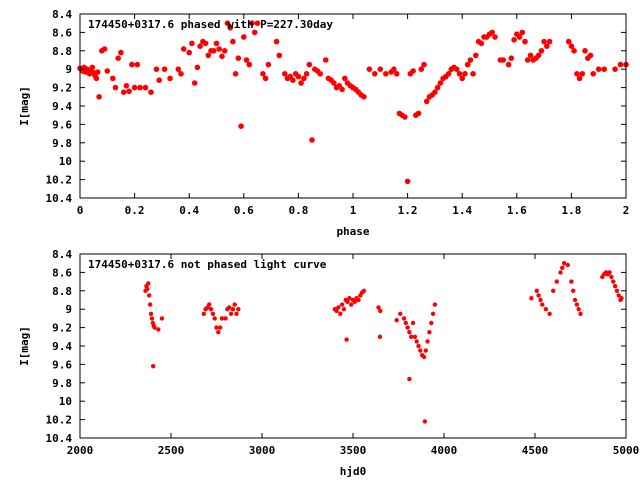 The width and height of the screenshot is (640, 480). What do you see at coordinates (298, 210) in the screenshot?
I see `x-tick-label: 0.8` at bounding box center [298, 210].